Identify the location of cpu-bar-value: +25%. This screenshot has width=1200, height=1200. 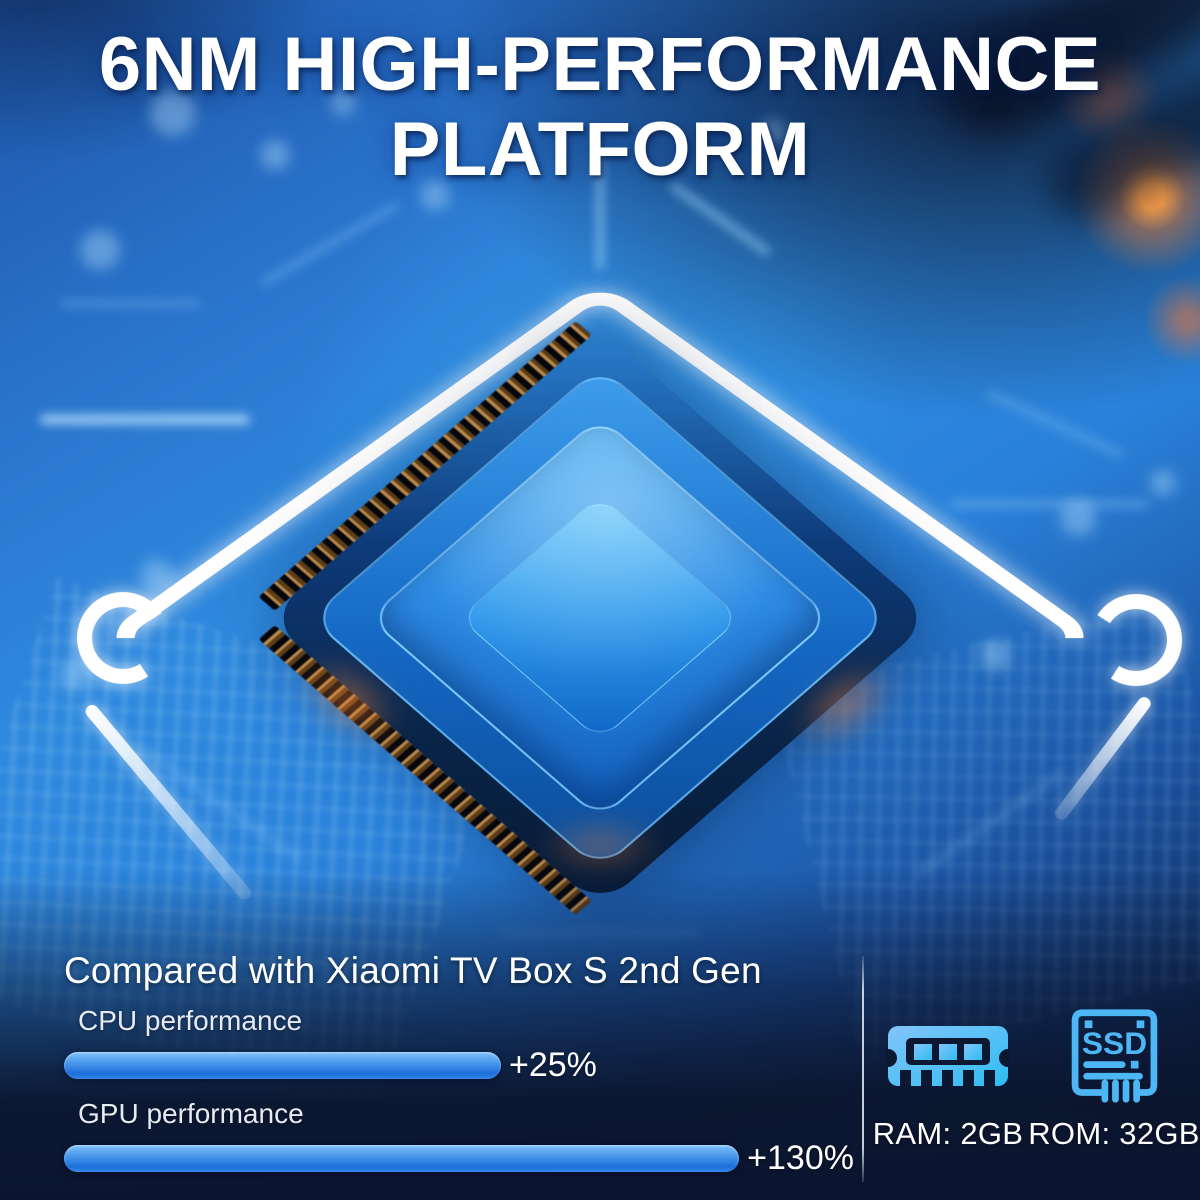
(553, 1065).